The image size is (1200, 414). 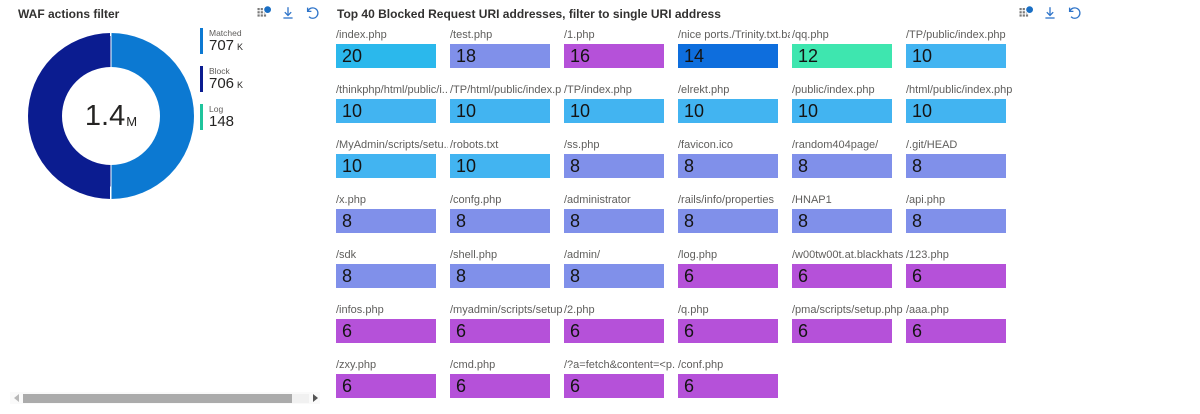 What do you see at coordinates (361, 35) in the screenshot?
I see `uri-label: /index.php` at bounding box center [361, 35].